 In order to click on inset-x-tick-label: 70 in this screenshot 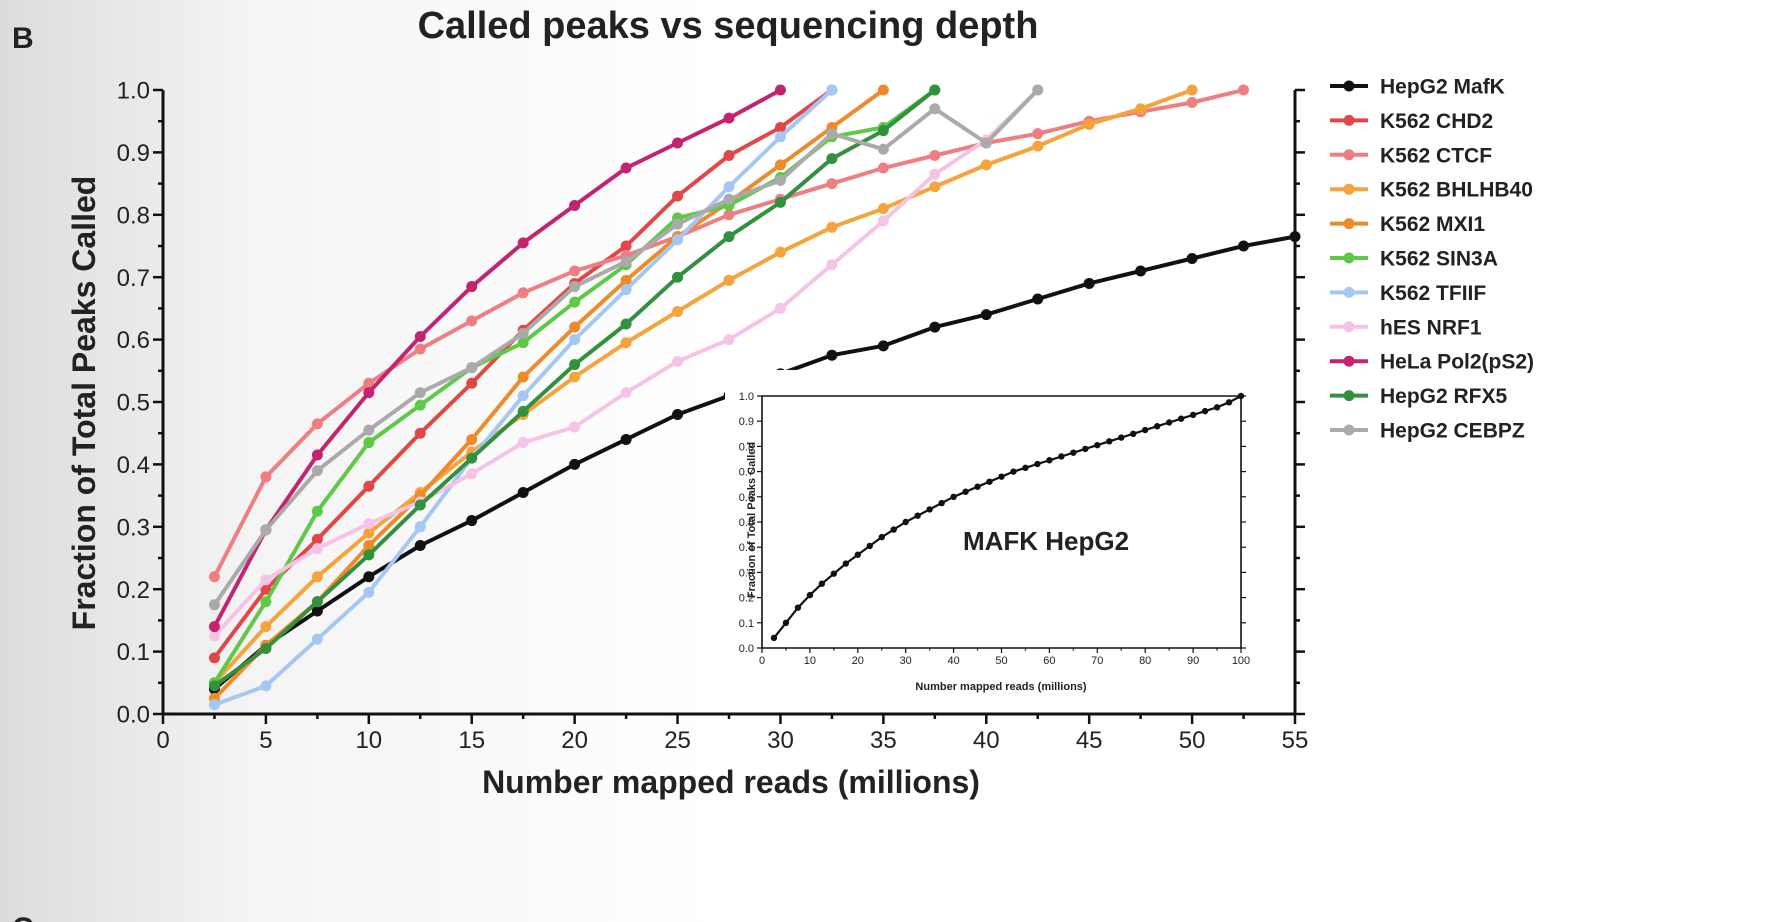, I will do `click(1097, 661)`.